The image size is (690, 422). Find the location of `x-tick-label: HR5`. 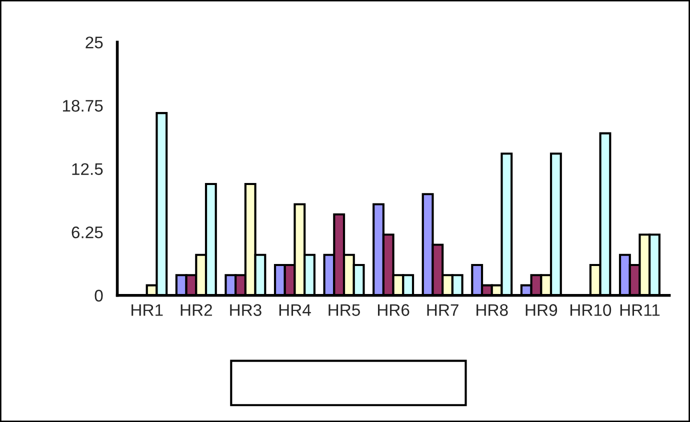

x-tick-label: HR5 is located at coordinates (344, 310).